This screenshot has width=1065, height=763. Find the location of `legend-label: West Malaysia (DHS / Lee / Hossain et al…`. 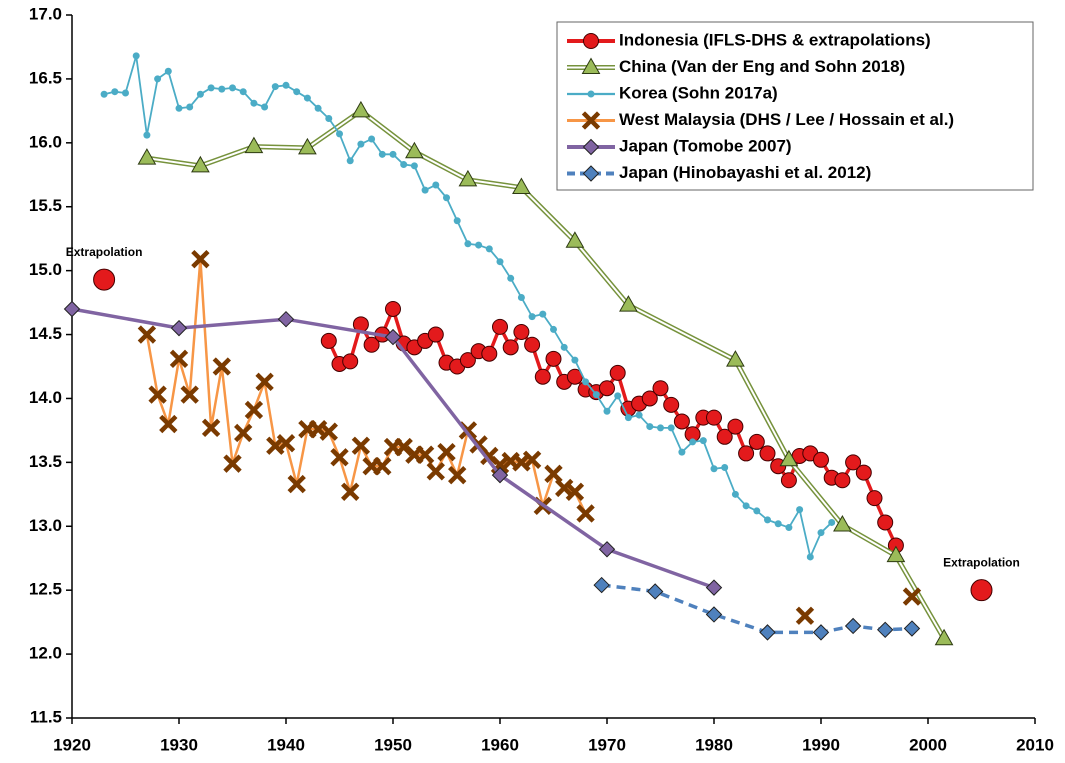

legend-label: West Malaysia (DHS / Lee / Hossain et al… is located at coordinates (786, 119).